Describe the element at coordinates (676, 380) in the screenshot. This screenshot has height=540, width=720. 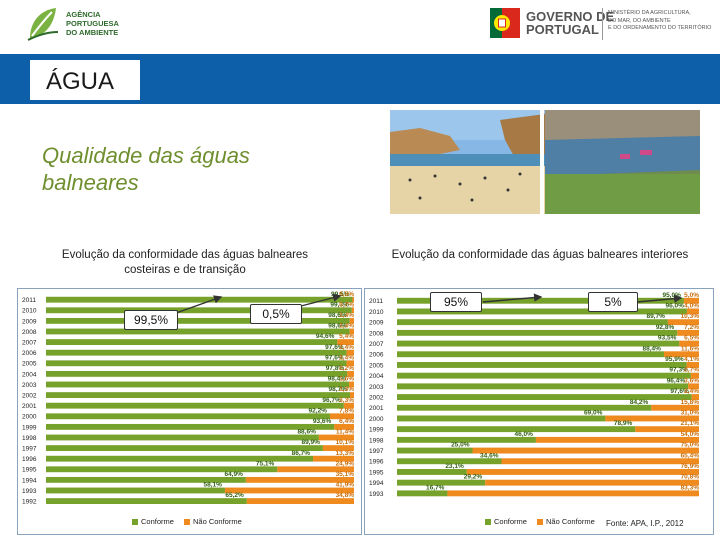
I see `conforme-value-label: 96,4%` at that location.